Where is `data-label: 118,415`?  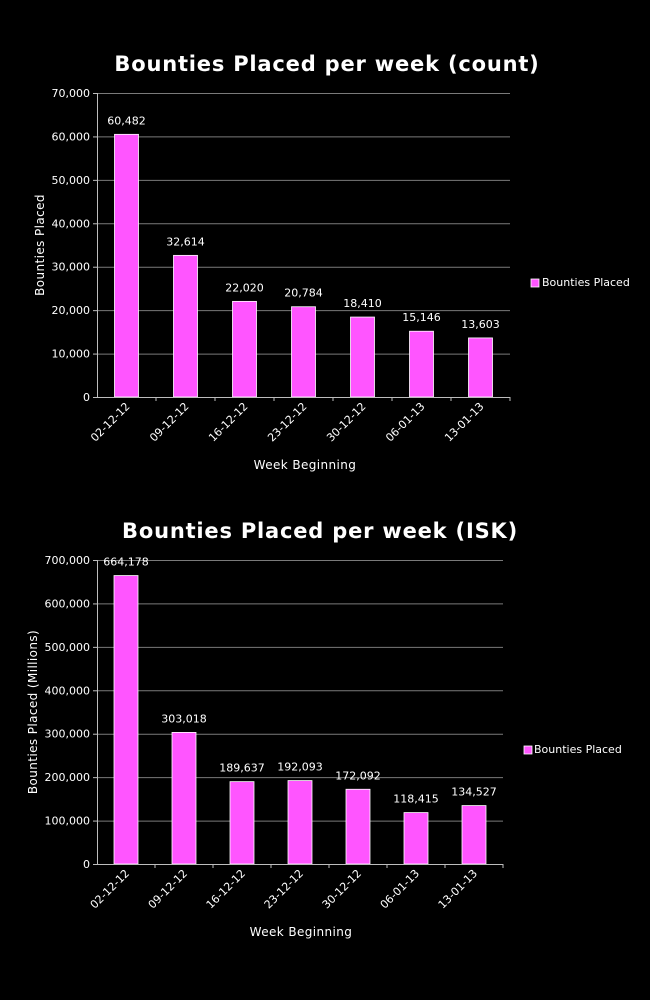
data-label: 118,415 is located at coordinates (416, 799).